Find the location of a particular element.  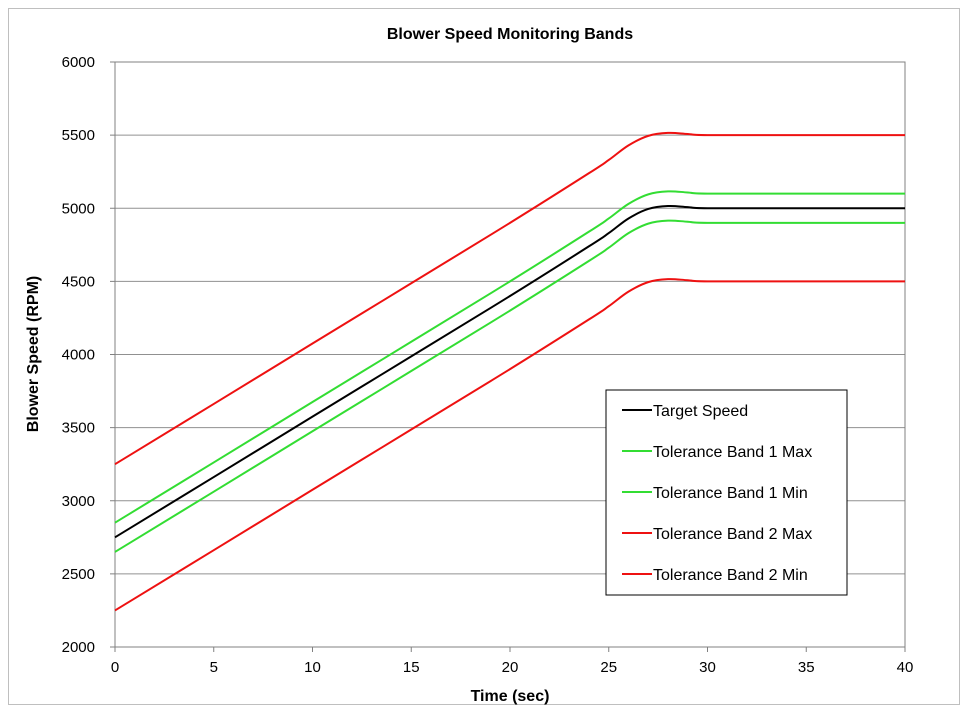

legend-label: Tolerance Band 2 Min is located at coordinates (730, 575).